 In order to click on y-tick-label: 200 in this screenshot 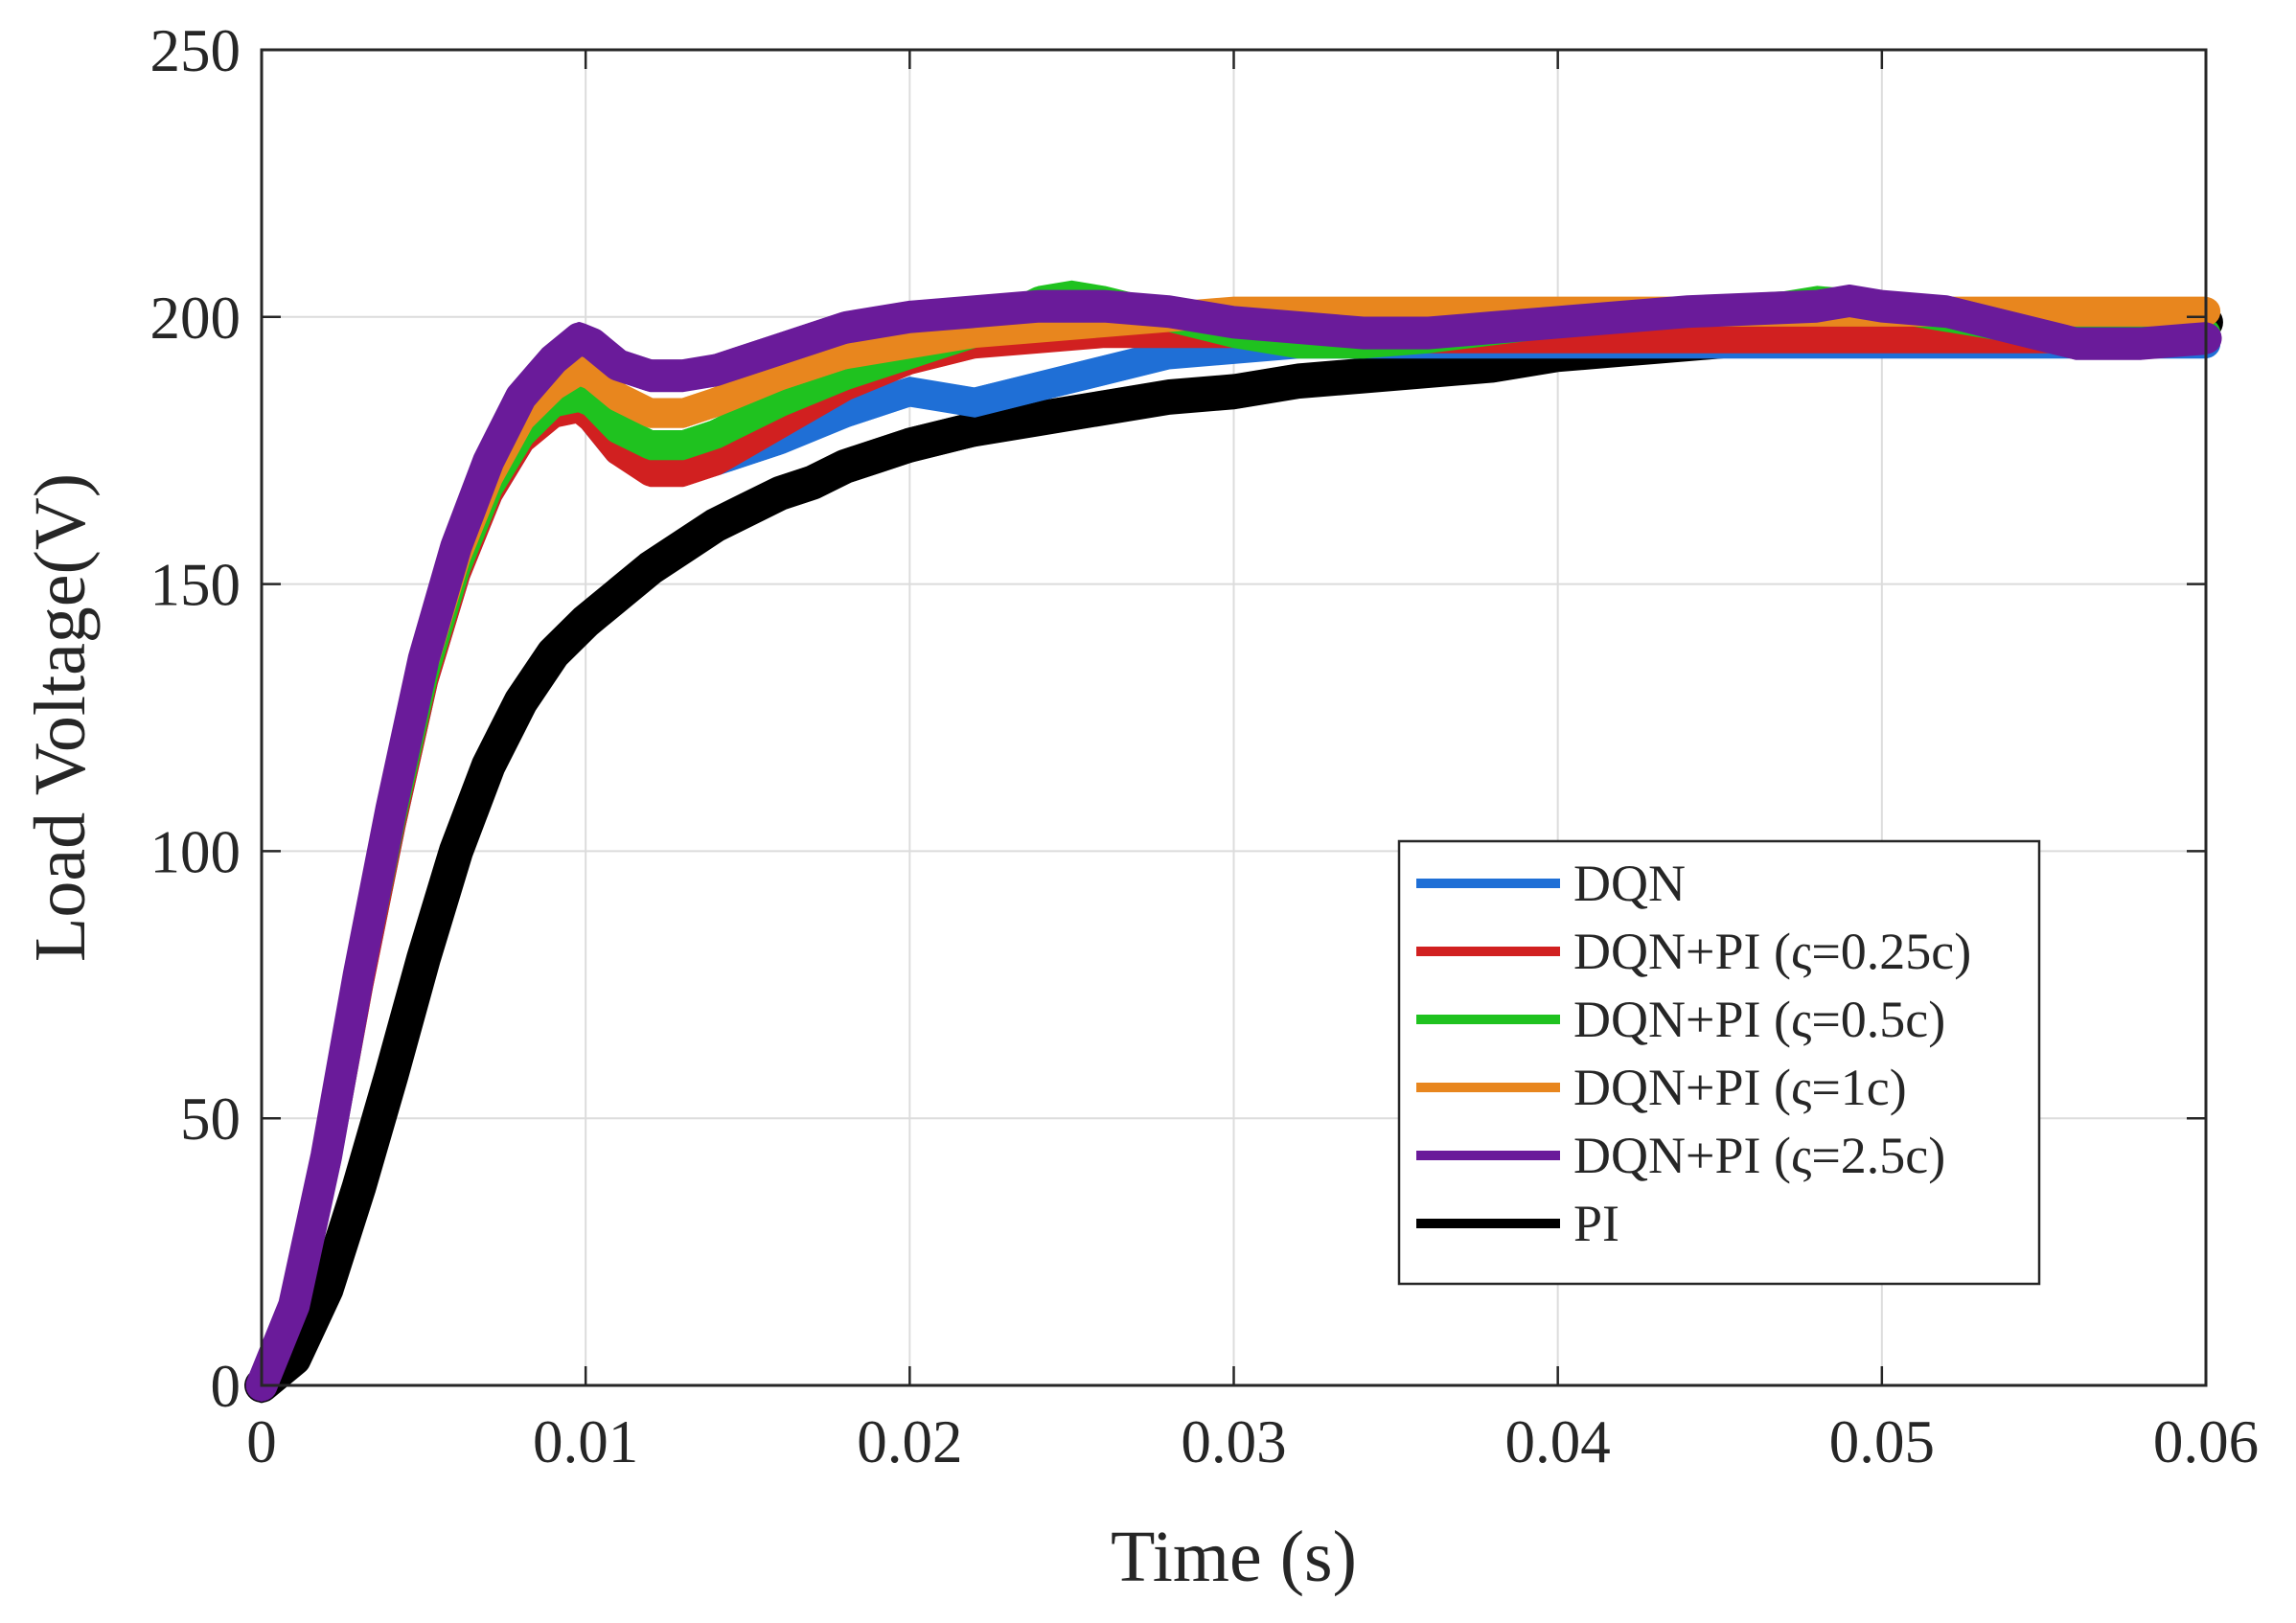, I will do `click(195, 318)`.